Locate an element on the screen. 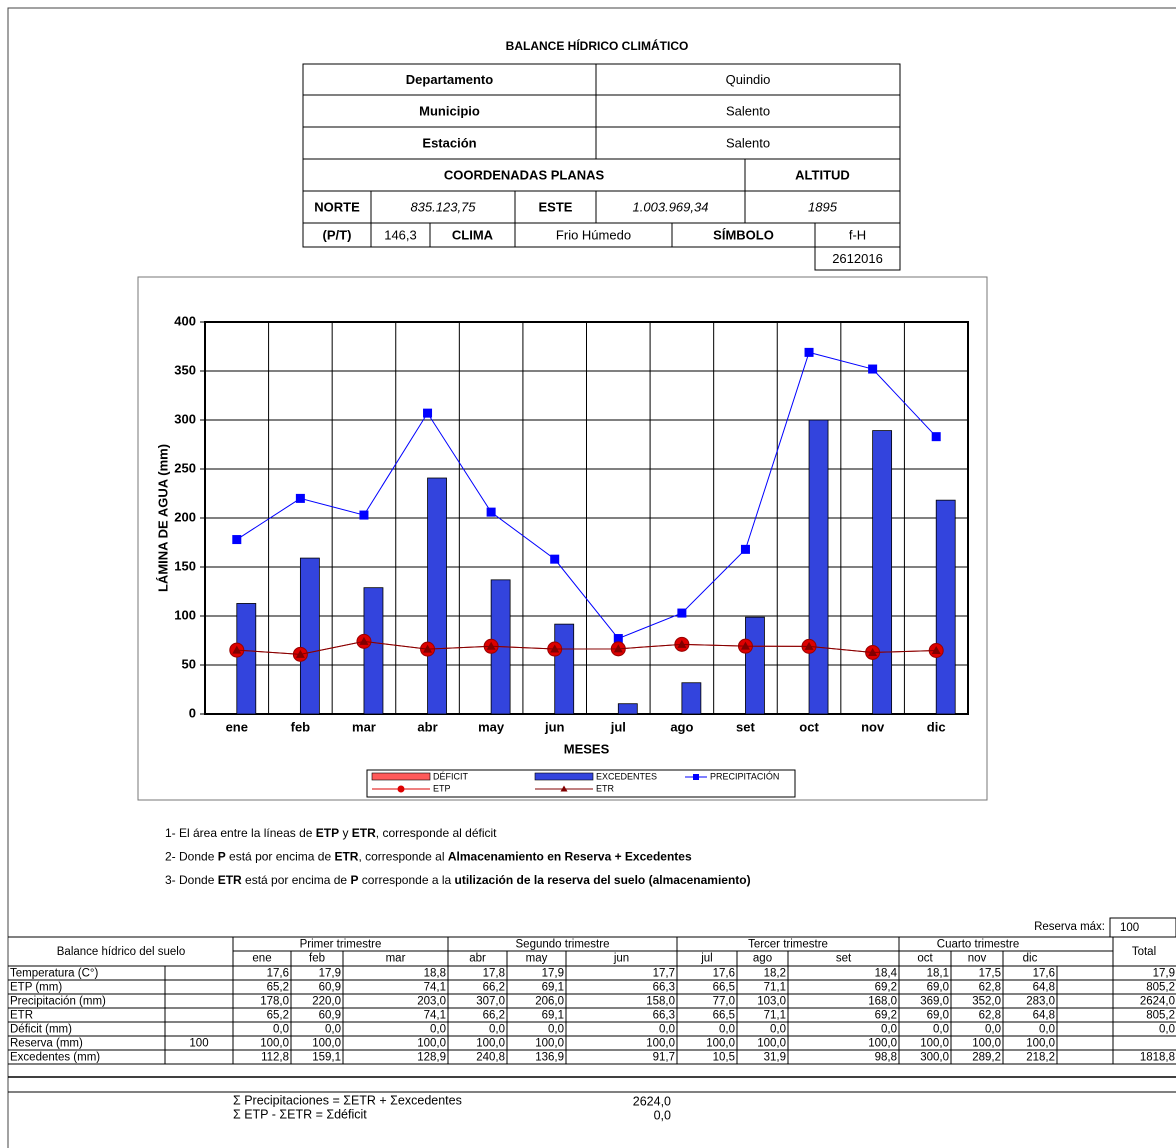  reserva-max: 100 is located at coordinates (1129, 928).